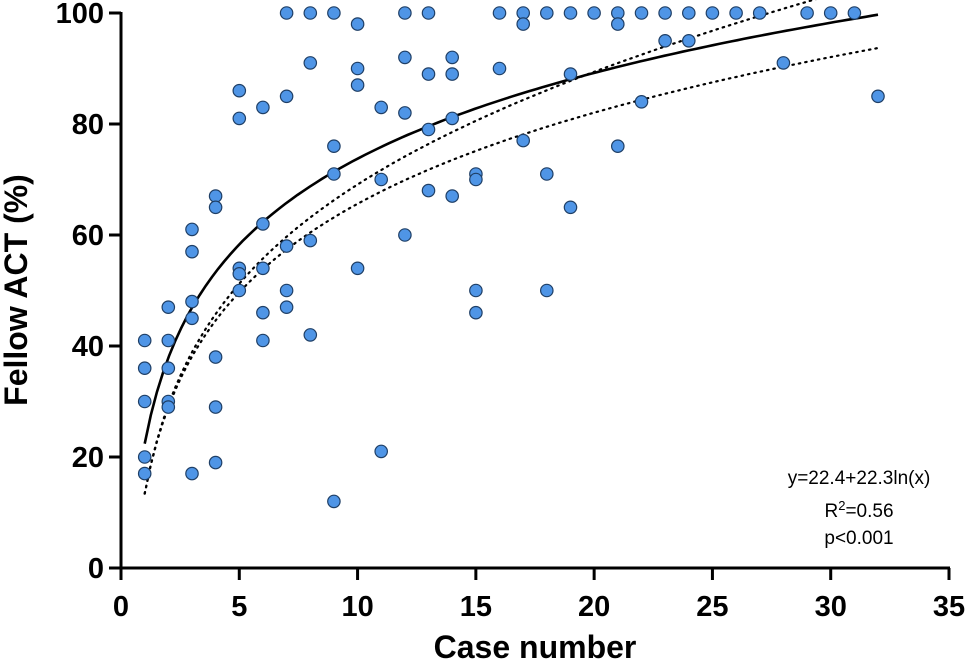  I want to click on x-tick-label: 20, so click(594, 607).